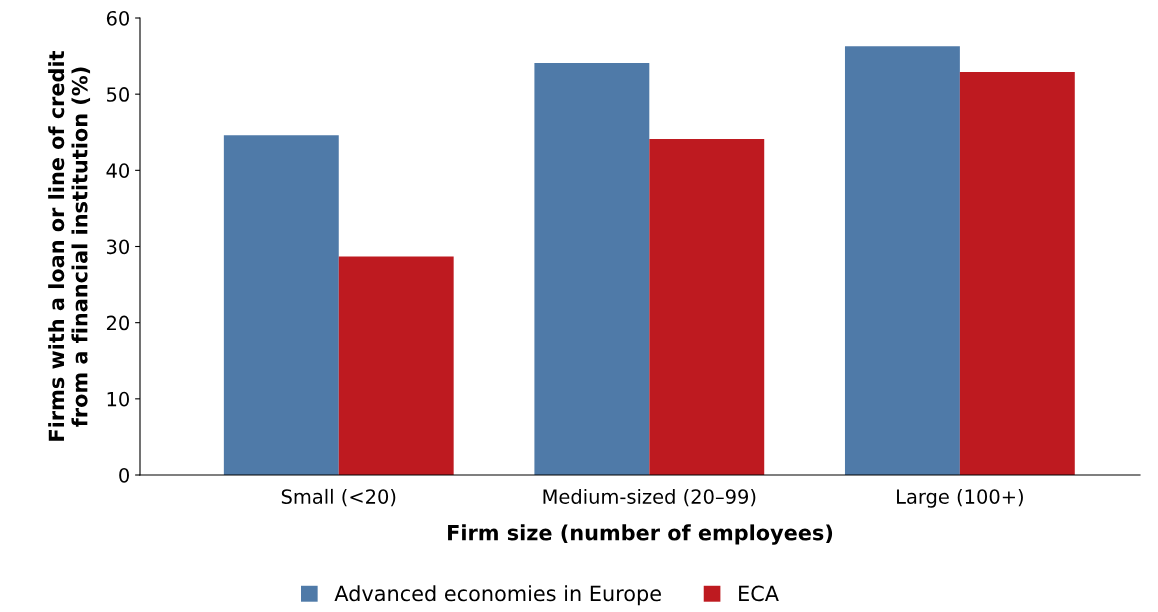  What do you see at coordinates (960, 498) in the screenshot?
I see `x-tick-label: Large (100+)` at bounding box center [960, 498].